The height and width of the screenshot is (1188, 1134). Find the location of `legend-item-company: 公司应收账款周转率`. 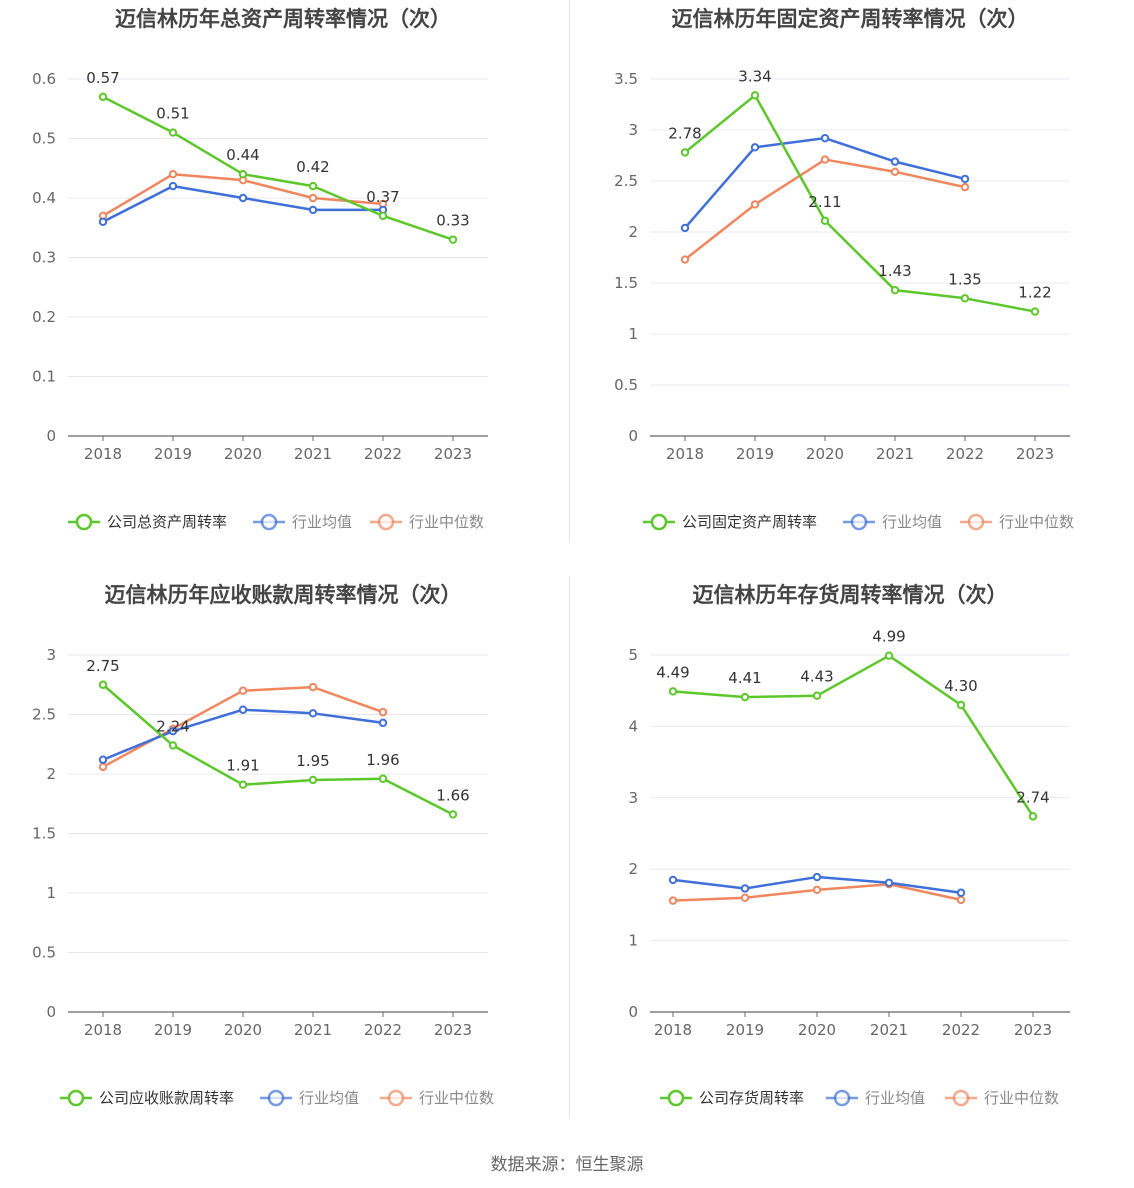

legend-item-company: 公司应收账款周转率 is located at coordinates (147, 1098).